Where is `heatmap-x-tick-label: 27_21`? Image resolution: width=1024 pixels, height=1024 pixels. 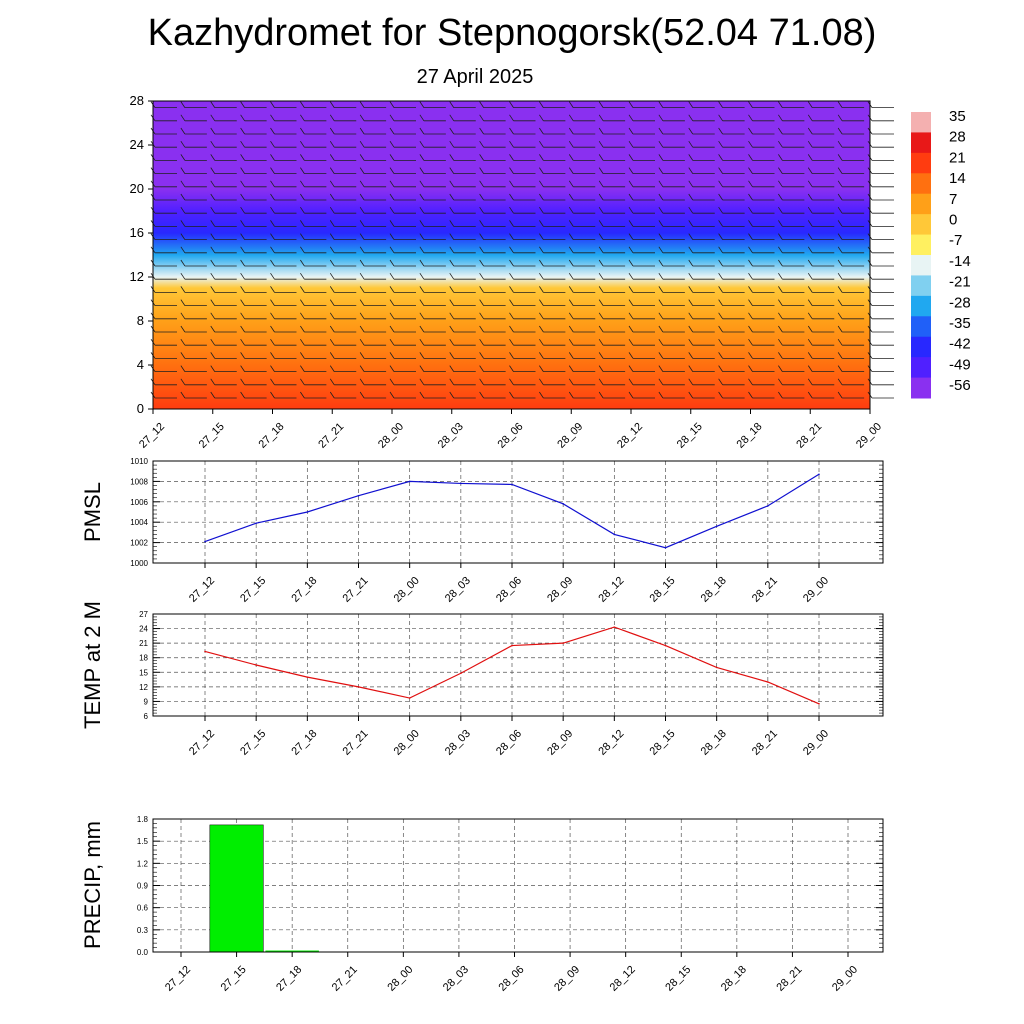
heatmap-x-tick-label: 27_21 is located at coordinates (331, 436).